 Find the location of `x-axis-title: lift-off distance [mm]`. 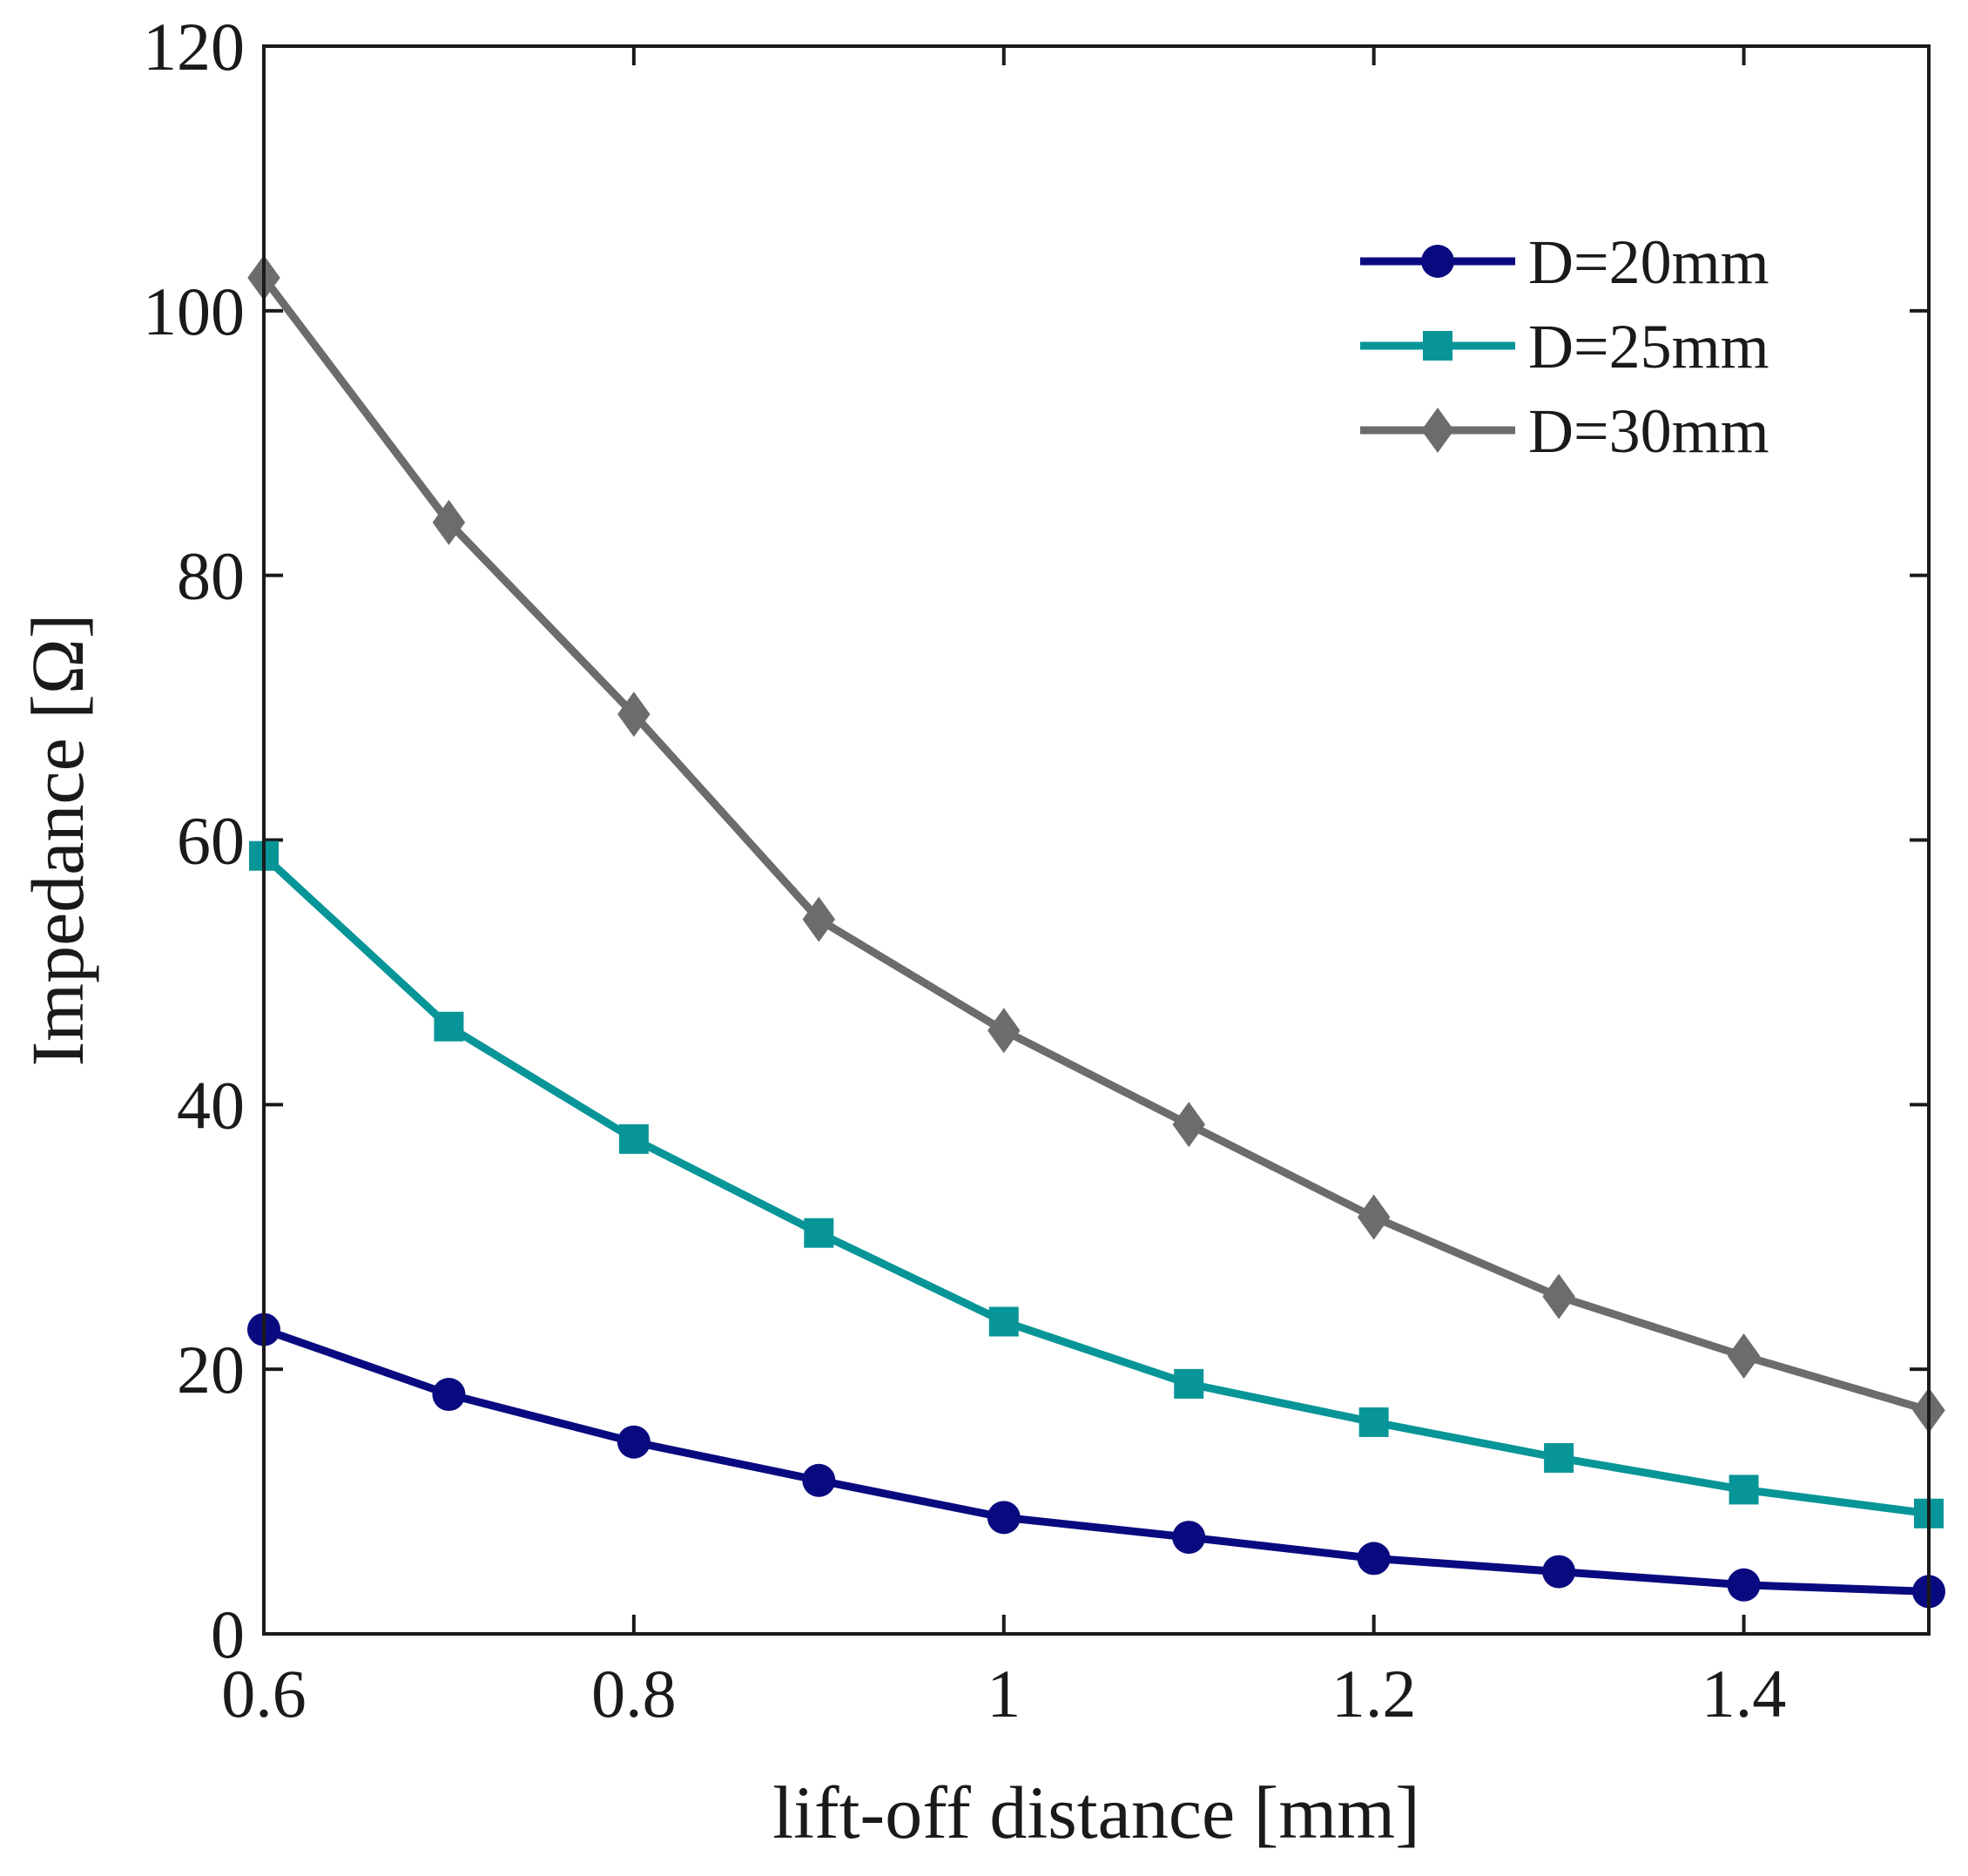

x-axis-title: lift-off distance [mm] is located at coordinates (1096, 1812).